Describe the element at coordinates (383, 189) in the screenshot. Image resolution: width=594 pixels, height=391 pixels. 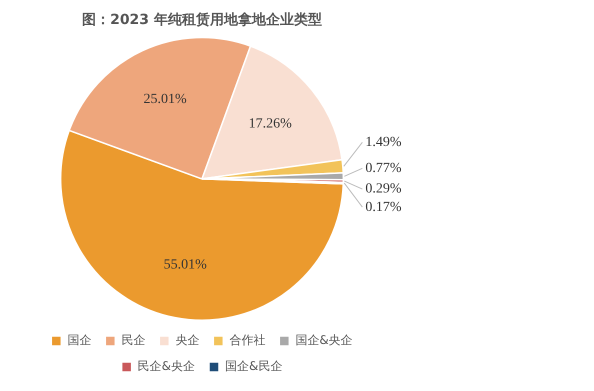
I see `data-label: 0.29%` at that location.